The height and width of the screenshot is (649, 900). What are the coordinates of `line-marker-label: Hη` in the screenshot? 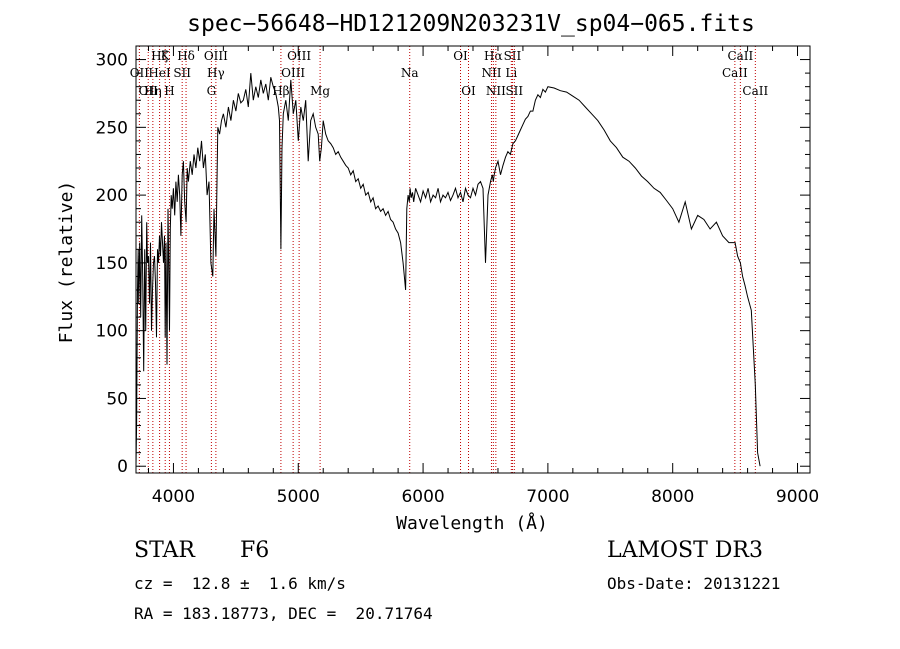 It's located at (153, 91).